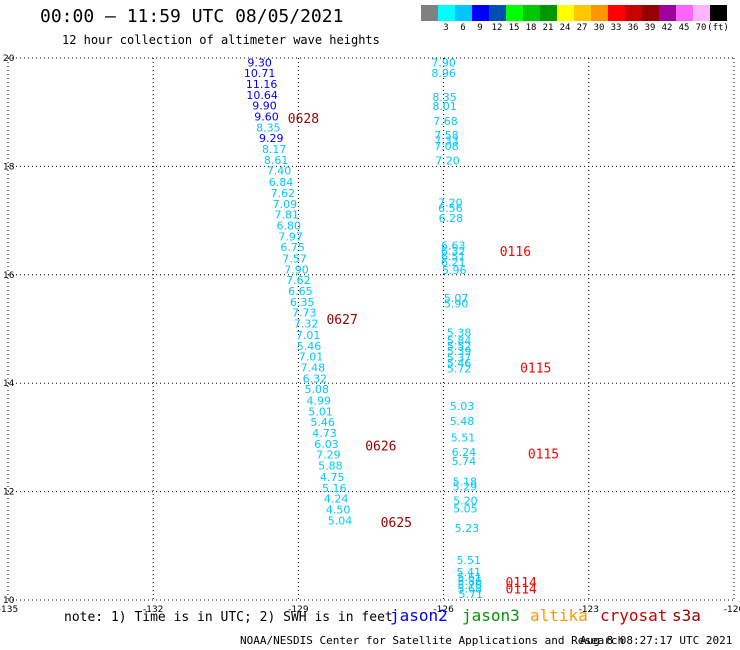 This screenshot has height=650, width=740. I want to click on color-scale-label: 18, so click(531, 28).